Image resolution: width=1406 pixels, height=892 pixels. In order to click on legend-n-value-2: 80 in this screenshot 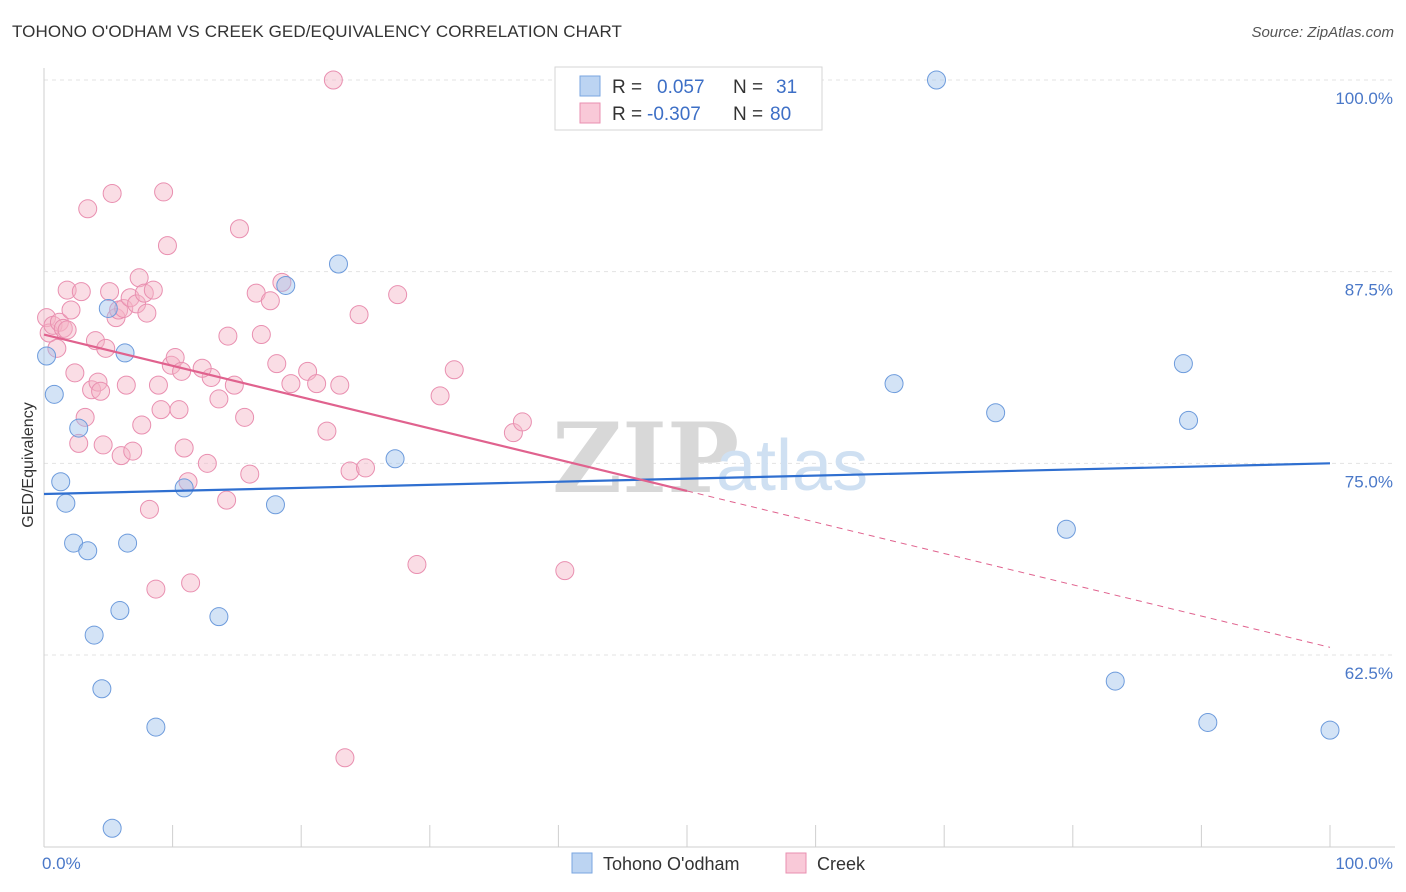, I will do `click(780, 114)`.